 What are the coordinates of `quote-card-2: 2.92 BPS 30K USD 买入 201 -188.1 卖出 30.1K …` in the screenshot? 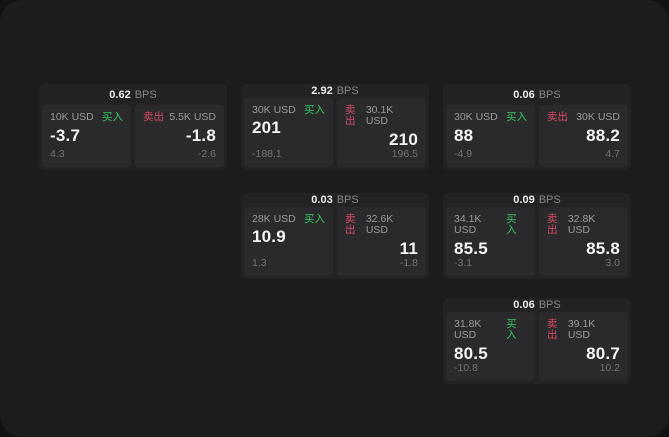 It's located at (335, 127).